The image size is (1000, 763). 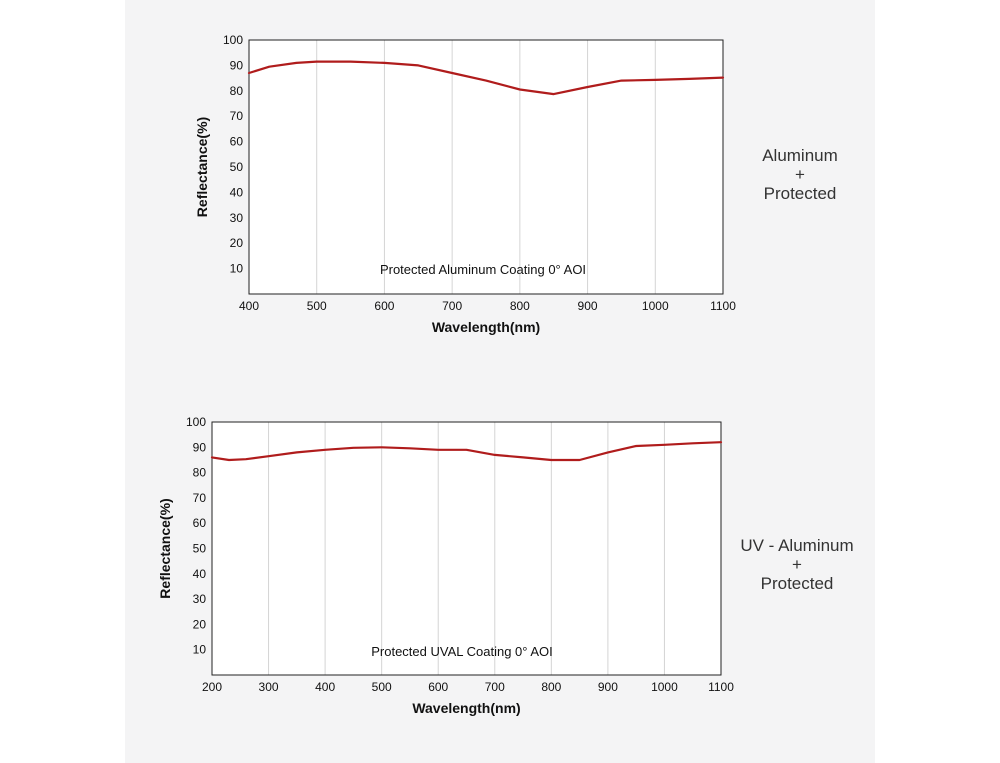 I want to click on side-label-aluminum-protected: Aluminum + Protected, so click(x=800, y=174).